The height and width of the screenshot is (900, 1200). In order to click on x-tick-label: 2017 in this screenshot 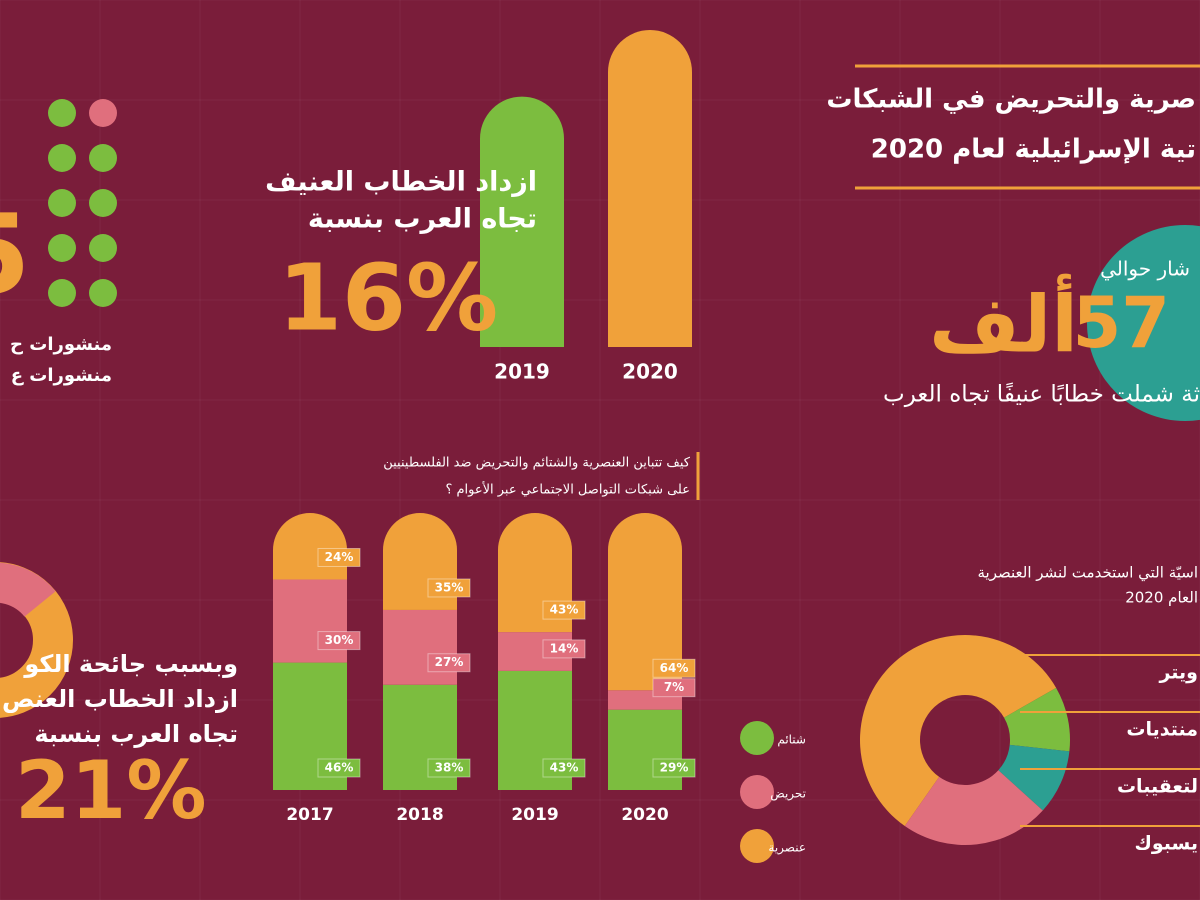, I will do `click(309, 815)`.